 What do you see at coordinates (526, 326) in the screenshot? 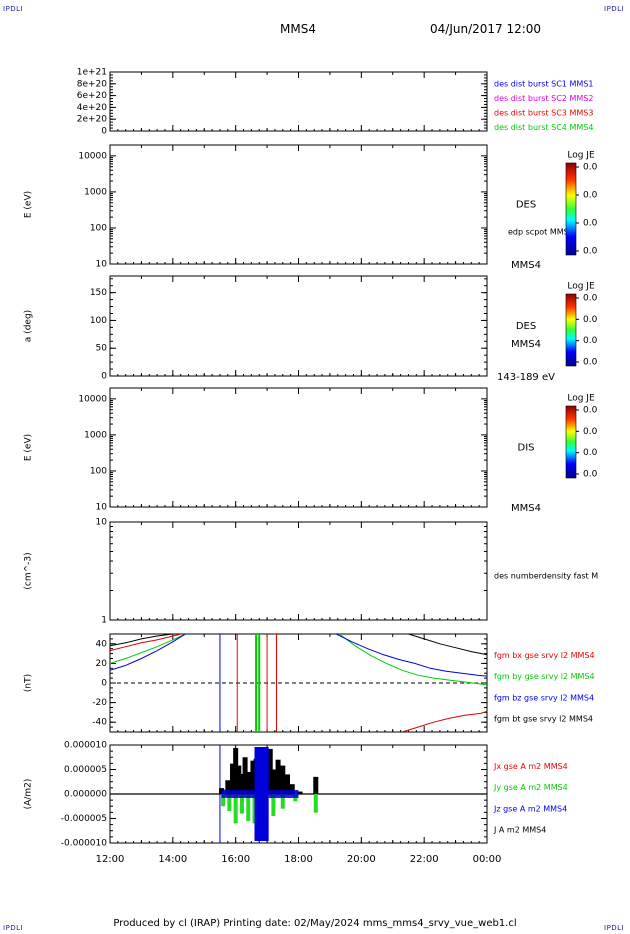
I see `panel-3-instrument-label: DES` at bounding box center [526, 326].